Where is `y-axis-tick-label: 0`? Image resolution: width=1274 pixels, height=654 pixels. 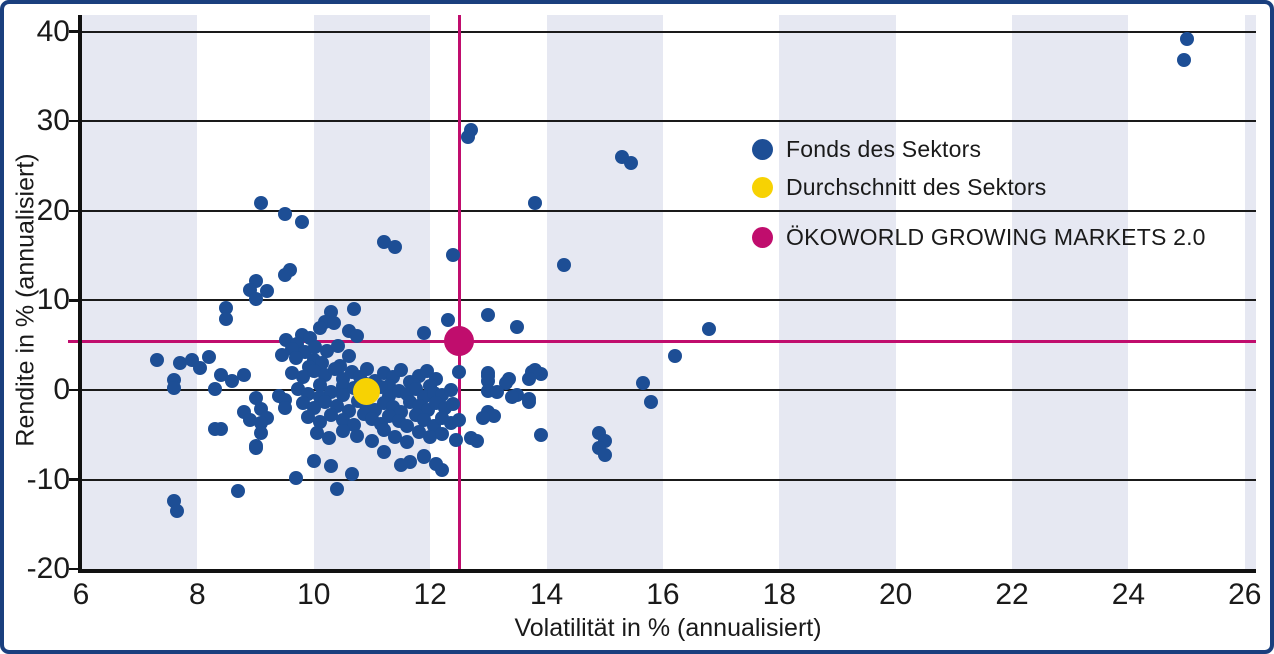
y-axis-tick-label: 0 is located at coordinates (61, 389).